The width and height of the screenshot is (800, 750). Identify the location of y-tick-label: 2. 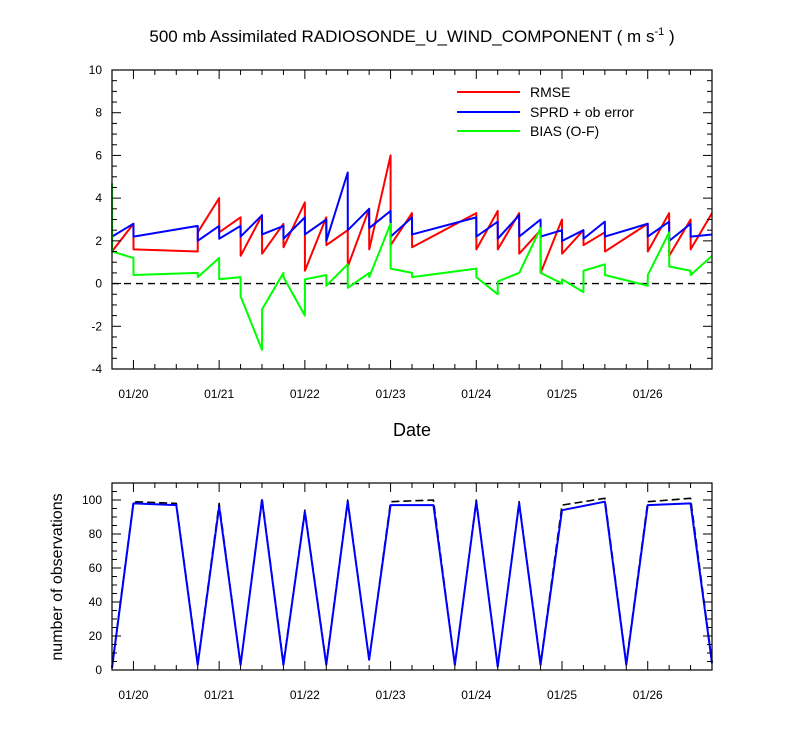
(98, 241).